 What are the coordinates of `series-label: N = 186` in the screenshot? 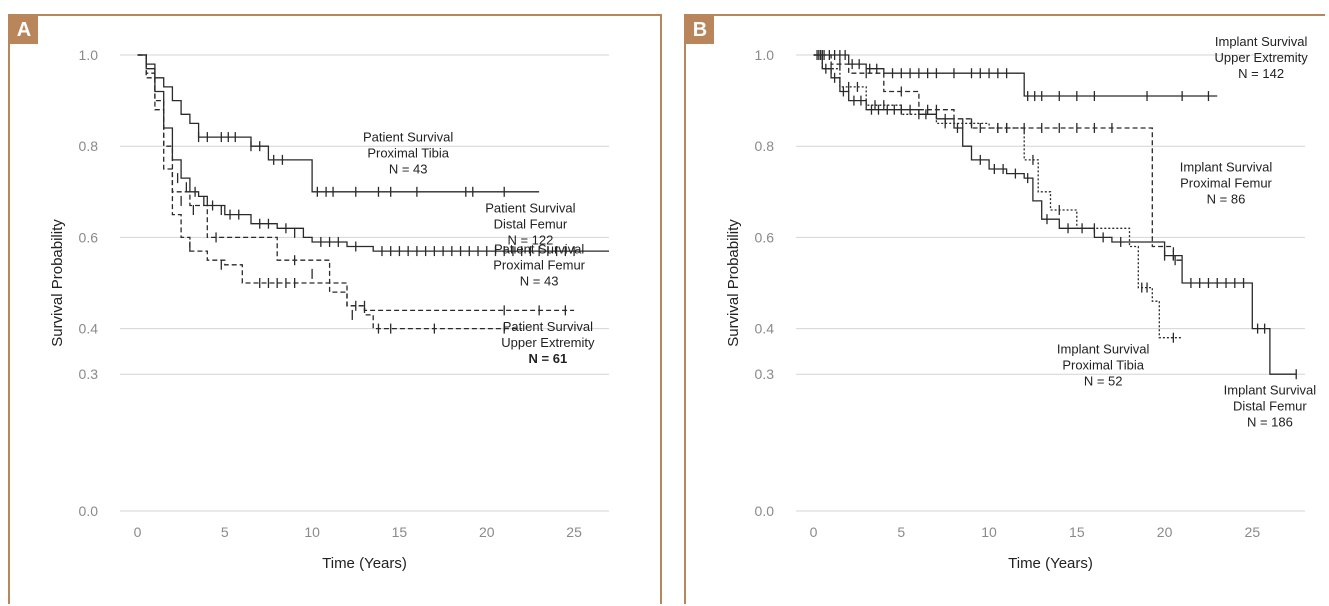 It's located at (1270, 422).